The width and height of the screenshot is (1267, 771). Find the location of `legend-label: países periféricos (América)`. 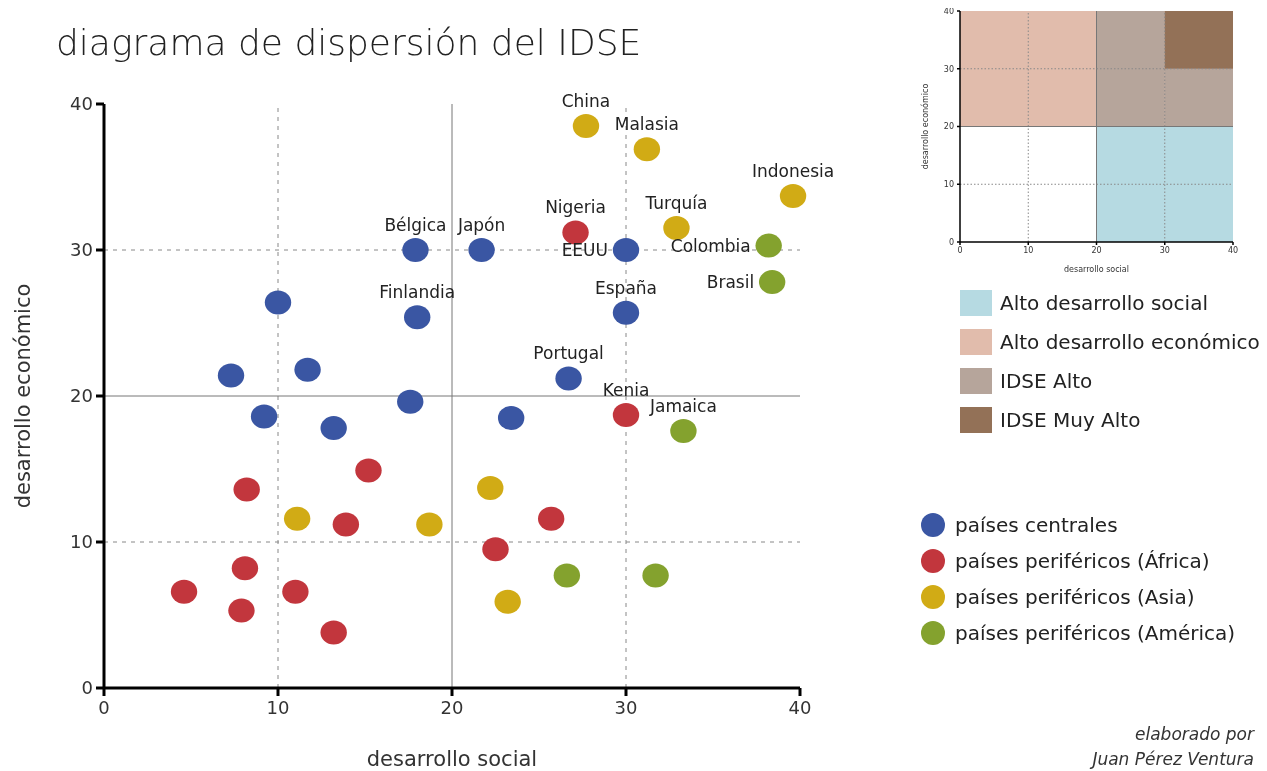

legend-label: países periféricos (América) is located at coordinates (1095, 633).